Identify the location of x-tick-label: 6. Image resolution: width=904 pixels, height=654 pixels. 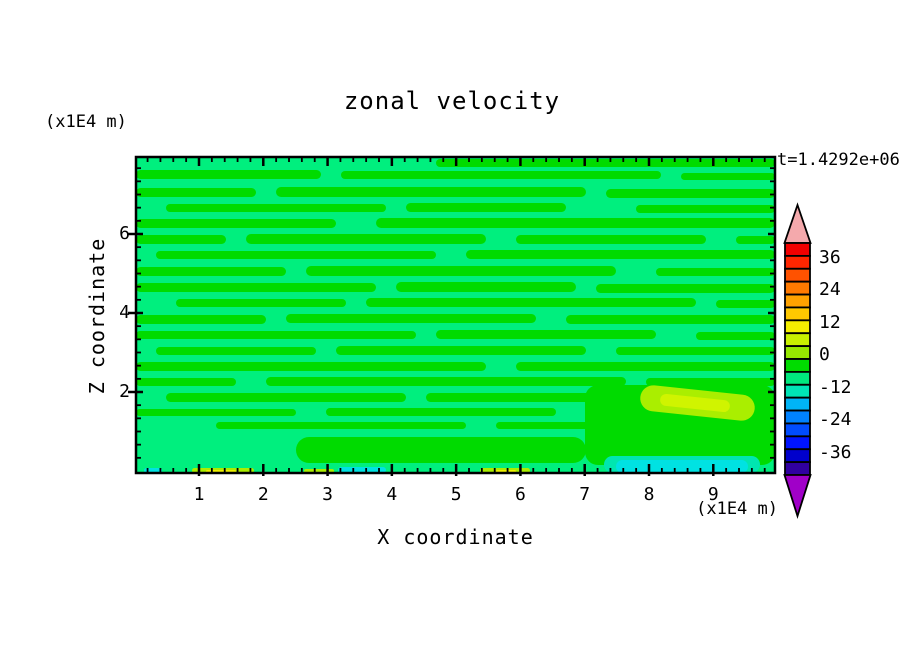
(520, 494).